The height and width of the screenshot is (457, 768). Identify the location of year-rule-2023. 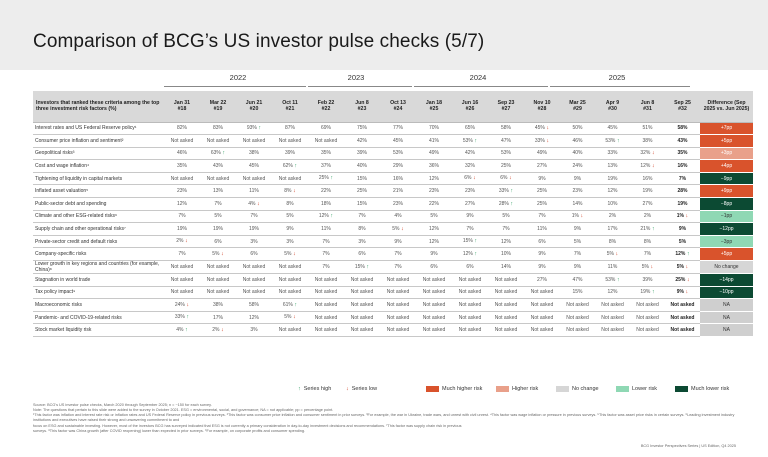
(360, 86).